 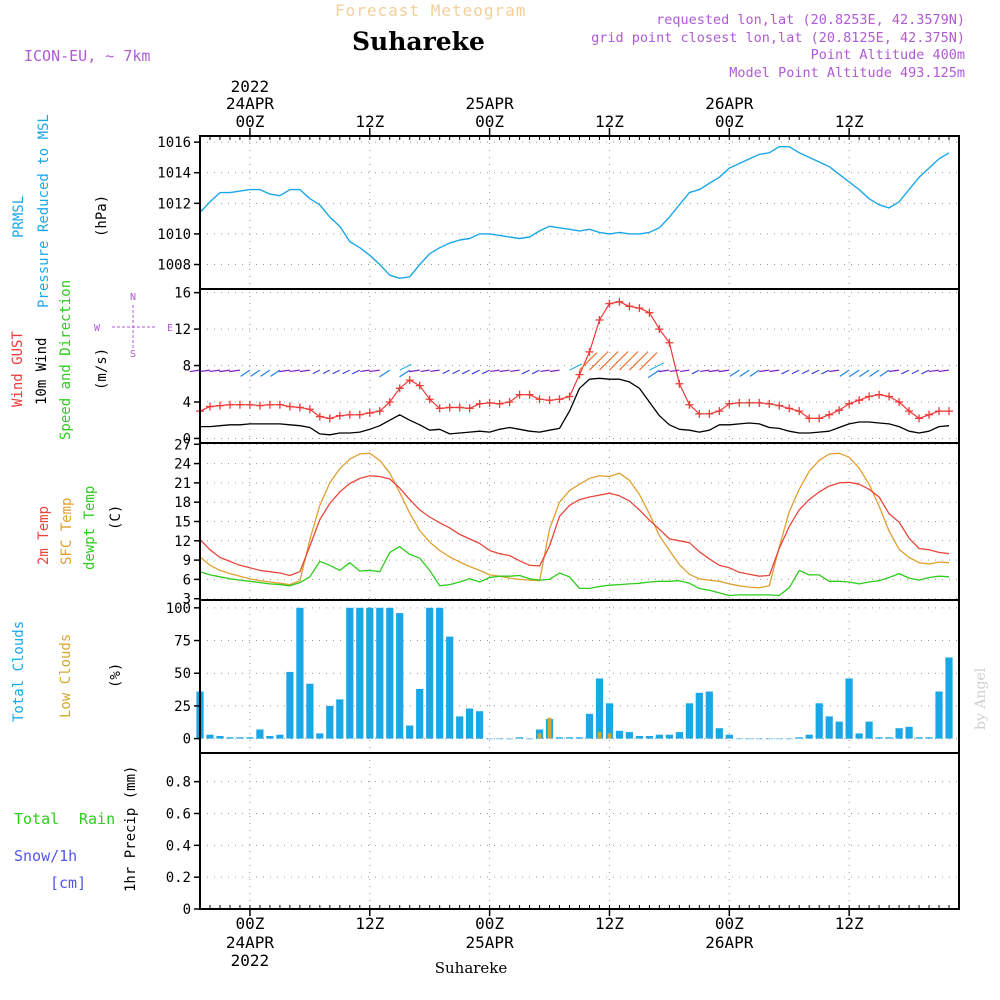 What do you see at coordinates (369, 121) in the screenshot?
I see `top-hour-label: 12Z` at bounding box center [369, 121].